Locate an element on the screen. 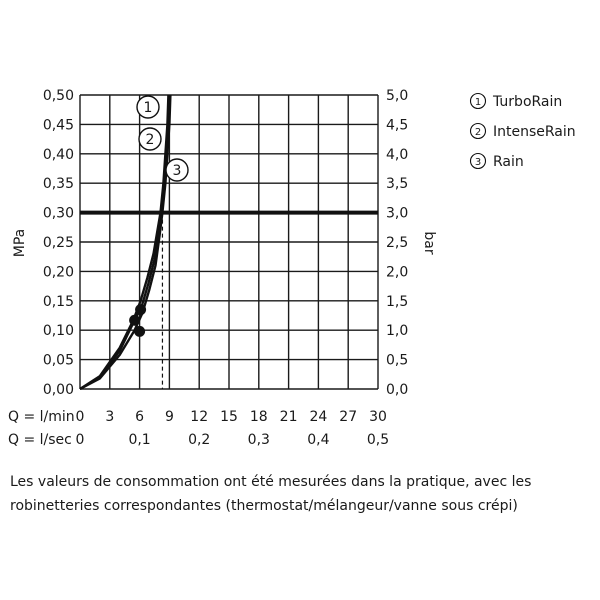  x-tick-label-lsec: 0,1 is located at coordinates (139, 440).